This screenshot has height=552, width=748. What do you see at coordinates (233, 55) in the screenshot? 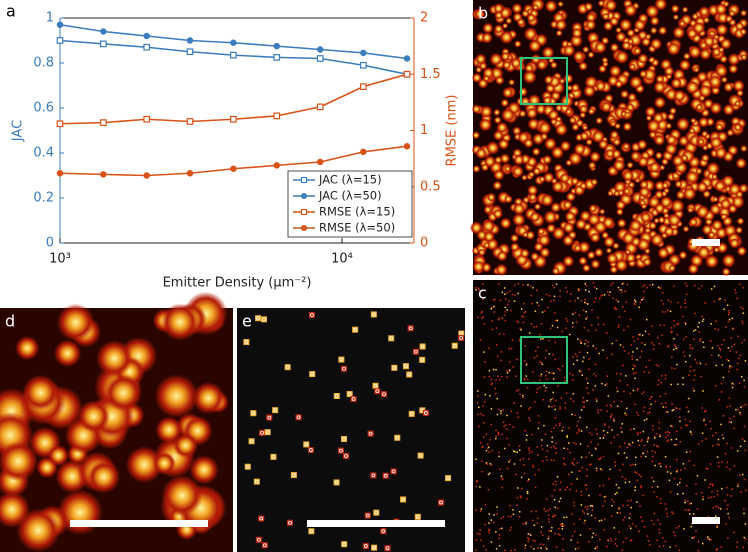
I see `marker` at bounding box center [233, 55].